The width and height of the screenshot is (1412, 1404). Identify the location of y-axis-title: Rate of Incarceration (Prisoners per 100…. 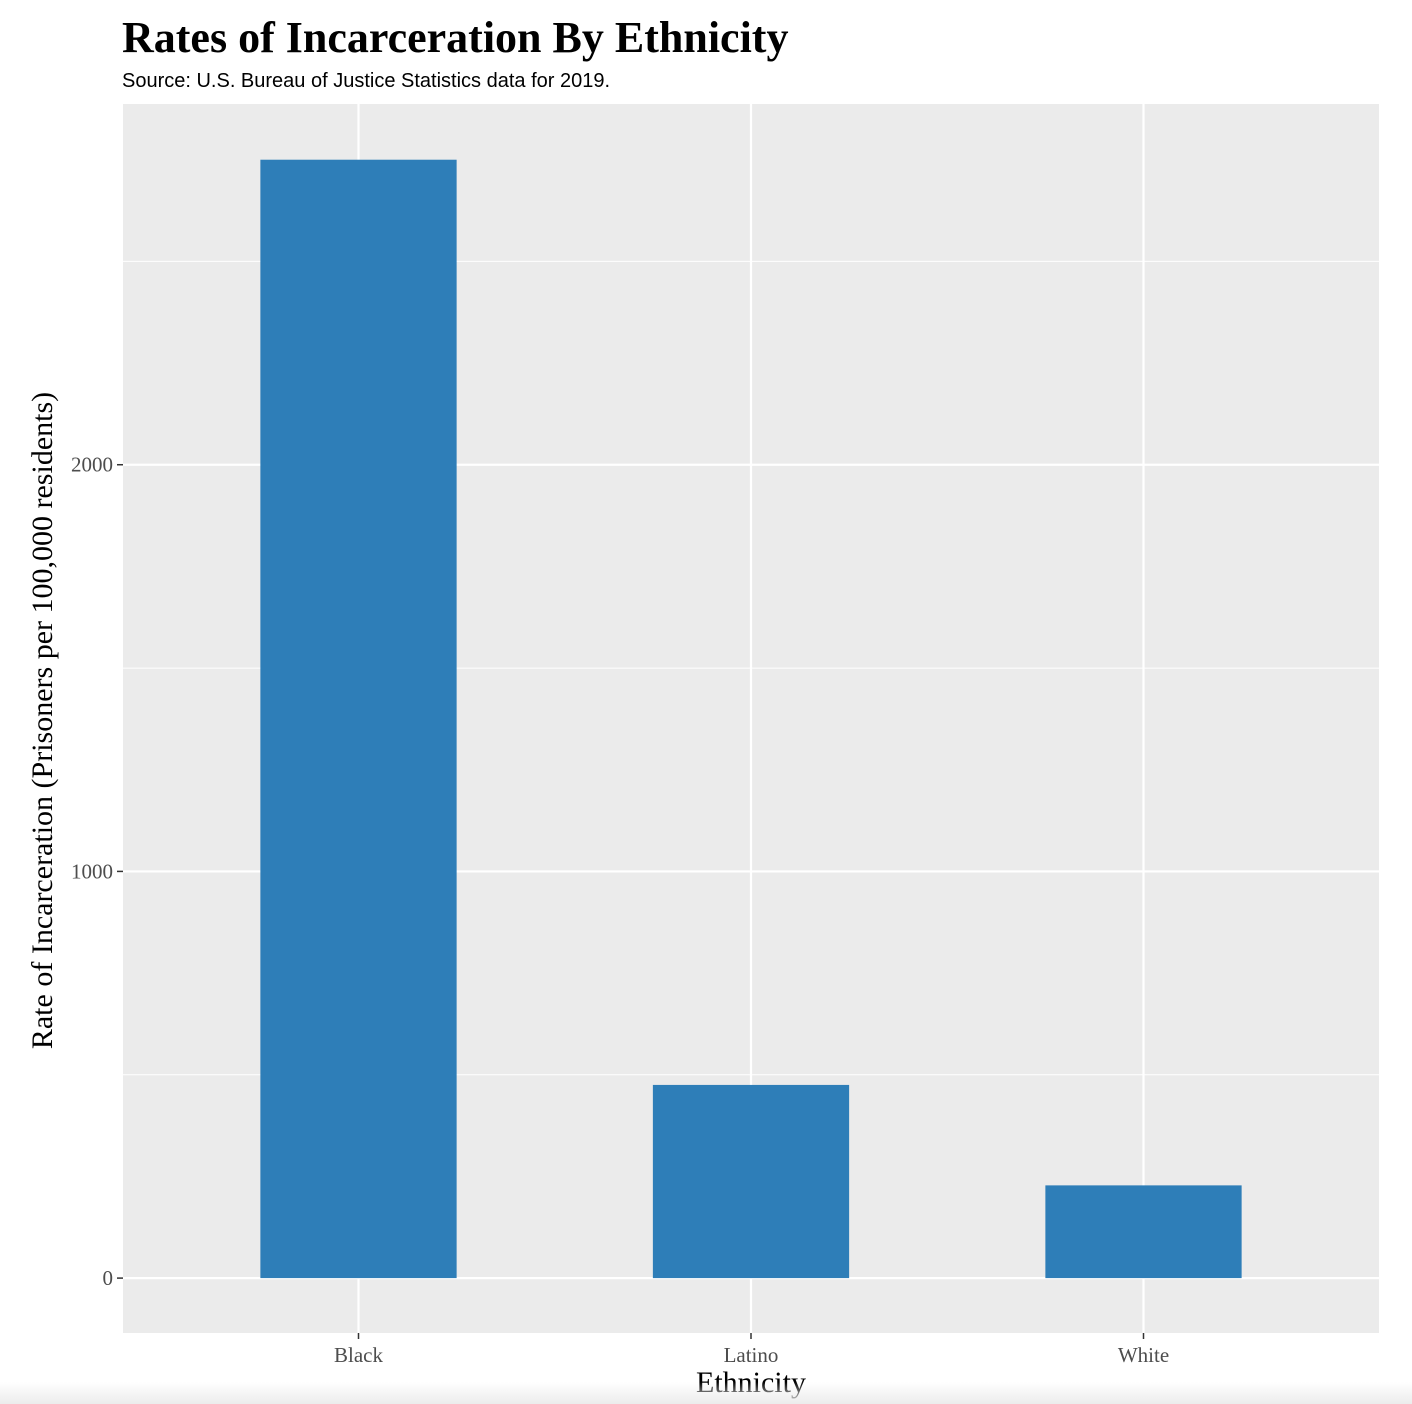
(42, 720).